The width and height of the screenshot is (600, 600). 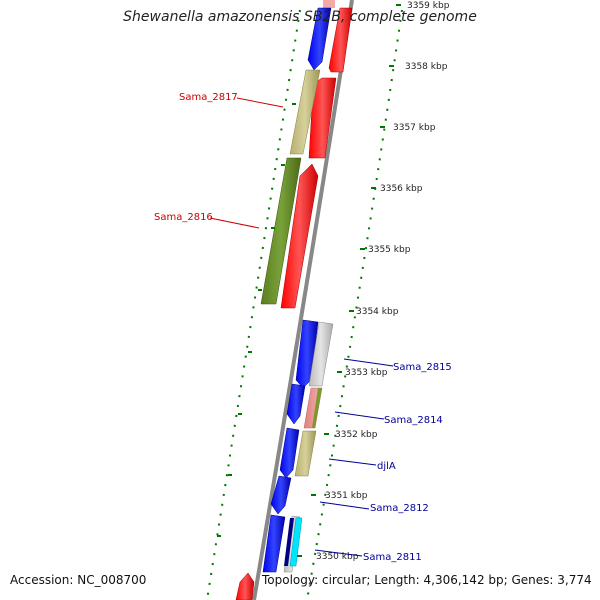 I want to click on gene-label-sama-2811: Sama_2811, so click(x=392, y=557).